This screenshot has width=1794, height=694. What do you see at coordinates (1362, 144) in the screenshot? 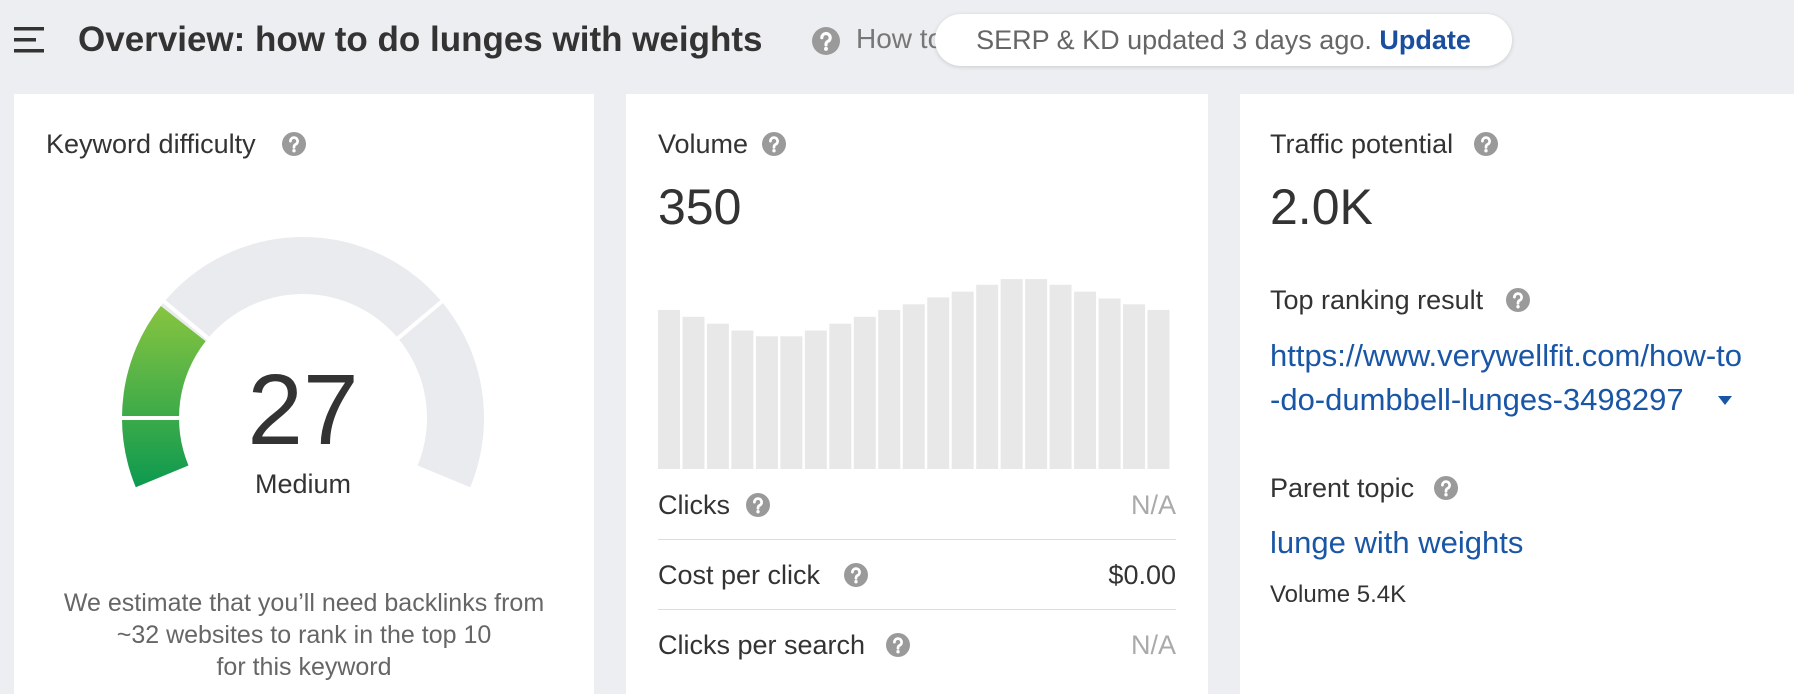
I see `traffic-label: Traffic potential` at bounding box center [1362, 144].